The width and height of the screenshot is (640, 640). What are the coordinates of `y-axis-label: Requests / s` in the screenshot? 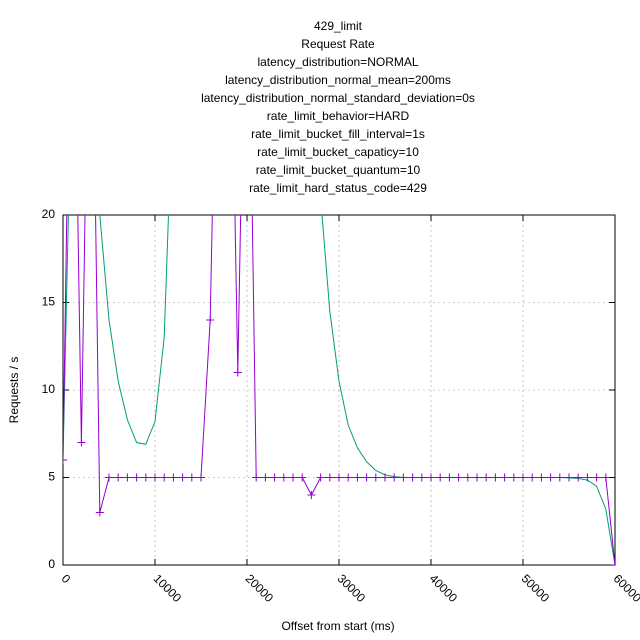 It's located at (14, 390).